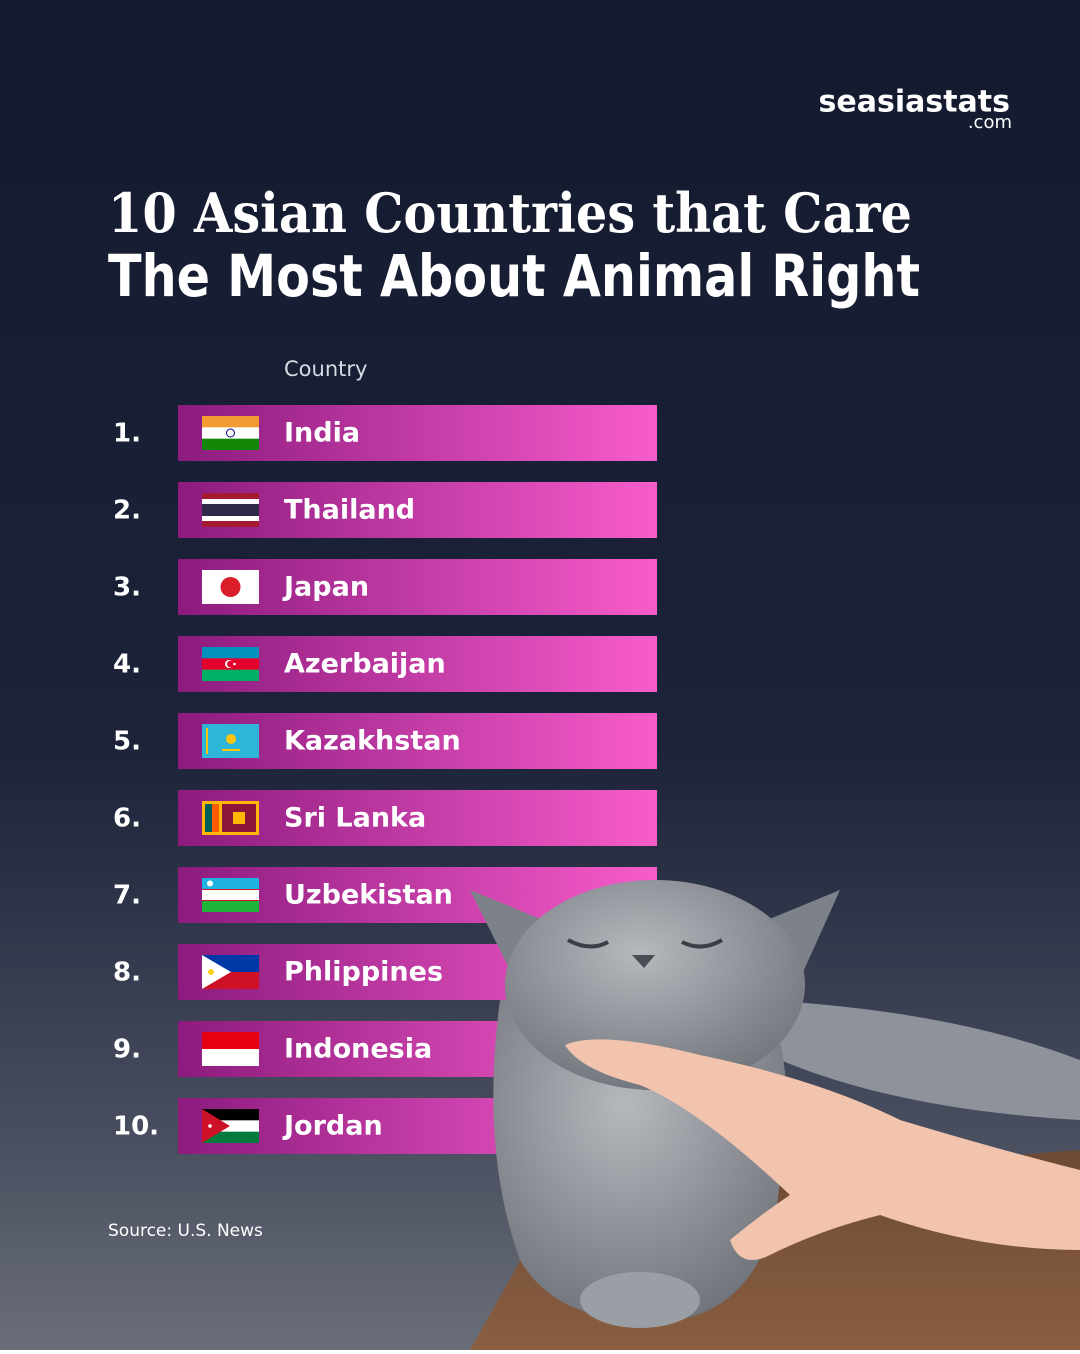 The width and height of the screenshot is (1080, 1354). I want to click on rank: 3., so click(127, 588).